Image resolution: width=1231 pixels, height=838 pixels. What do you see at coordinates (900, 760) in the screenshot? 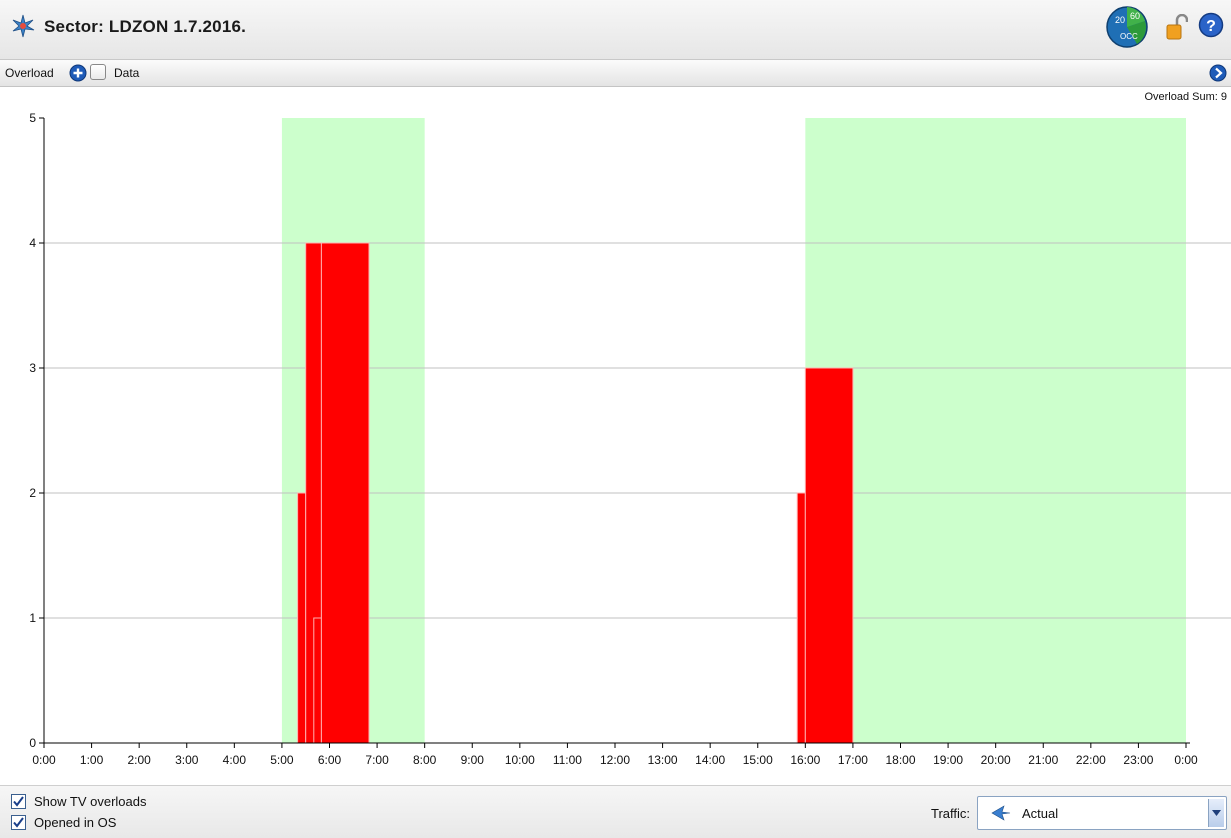
I see `x-tick-label: 18:00` at bounding box center [900, 760].